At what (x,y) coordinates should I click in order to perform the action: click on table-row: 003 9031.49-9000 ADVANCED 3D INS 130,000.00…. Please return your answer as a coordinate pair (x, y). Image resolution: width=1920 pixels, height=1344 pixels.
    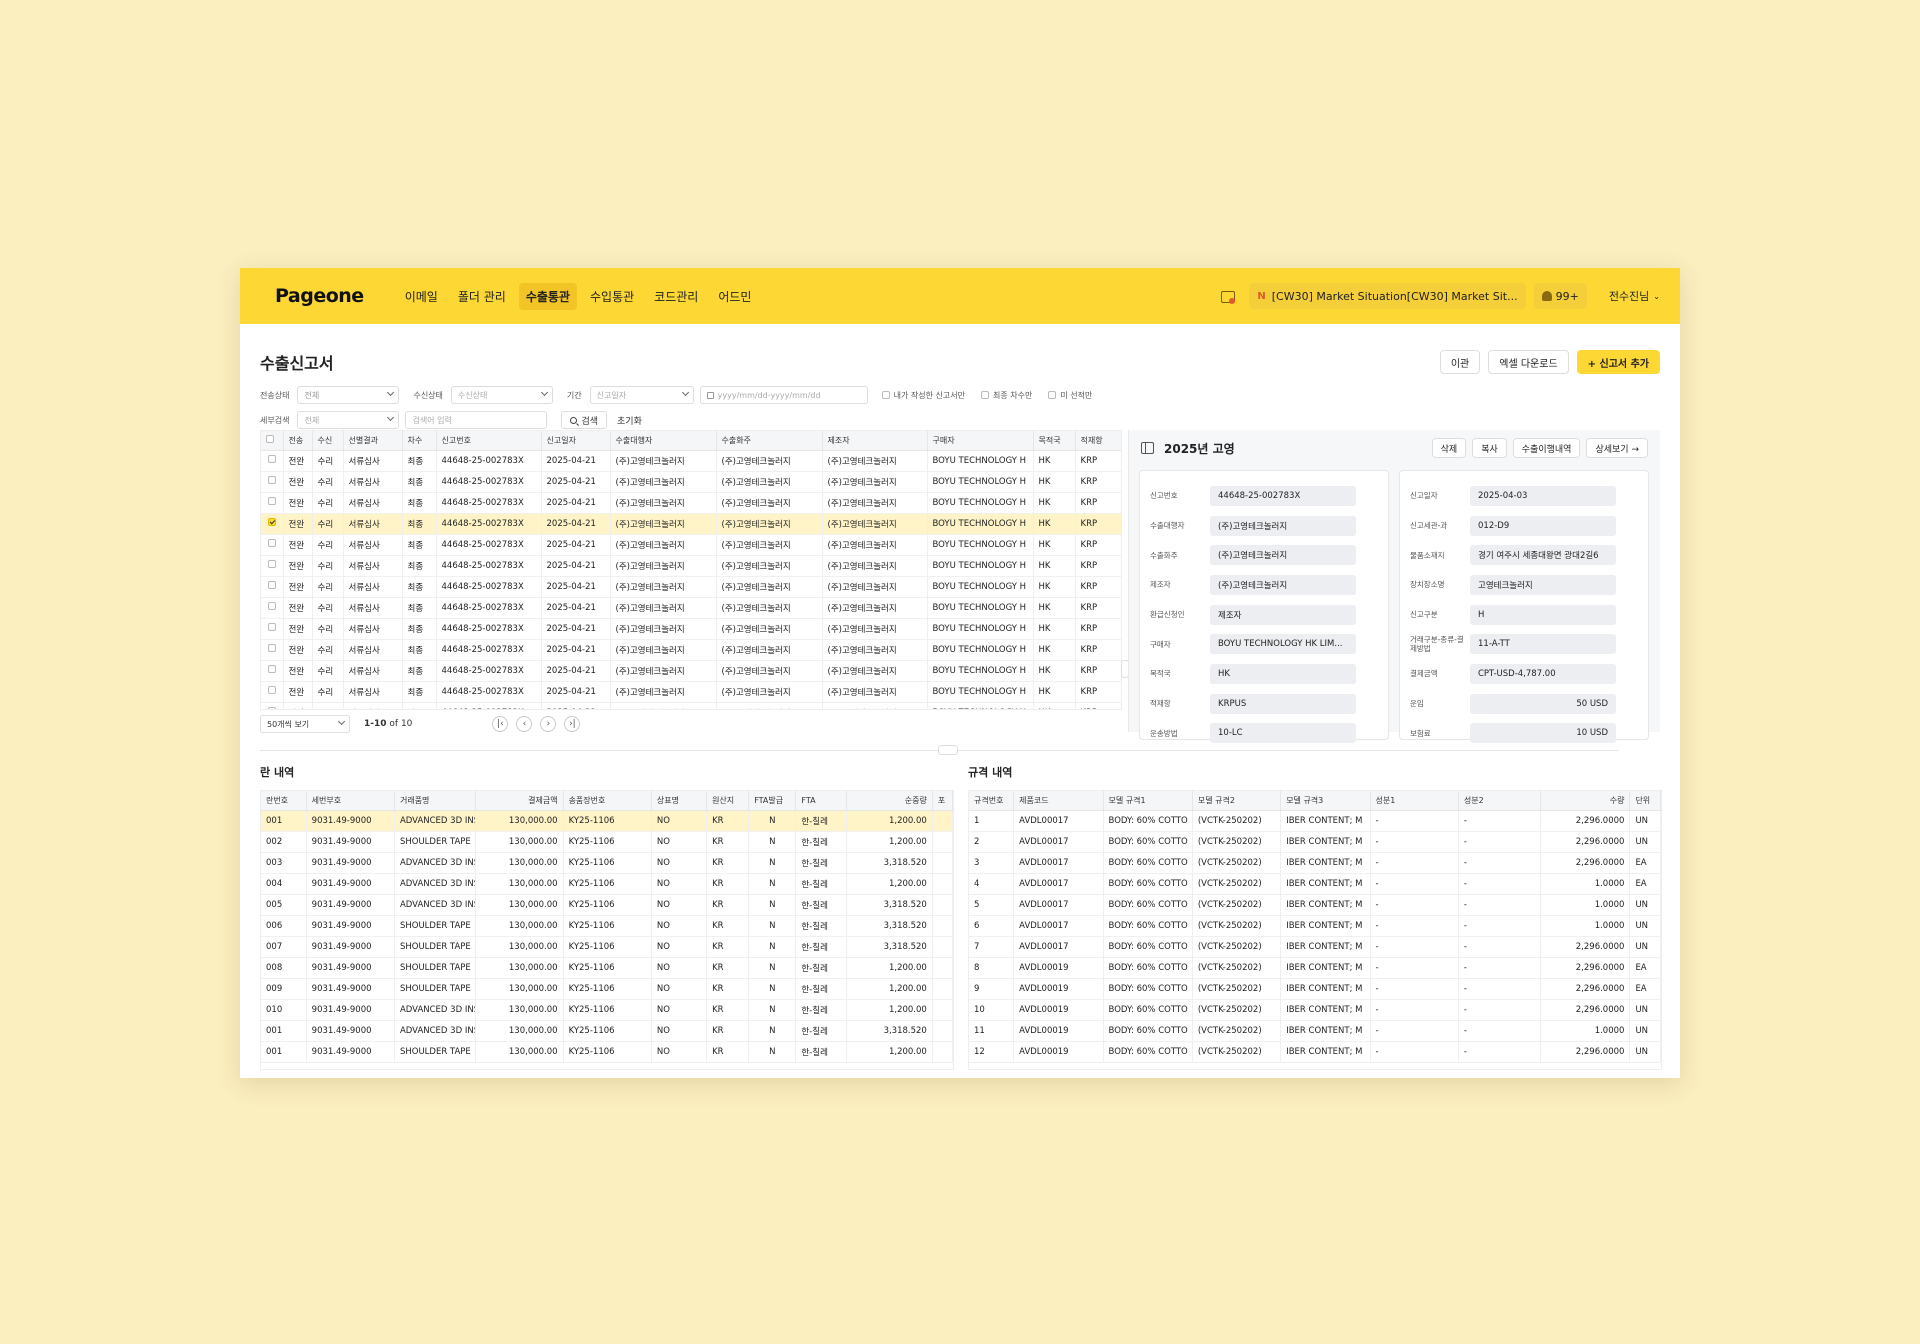
    Looking at the image, I should click on (607, 863).